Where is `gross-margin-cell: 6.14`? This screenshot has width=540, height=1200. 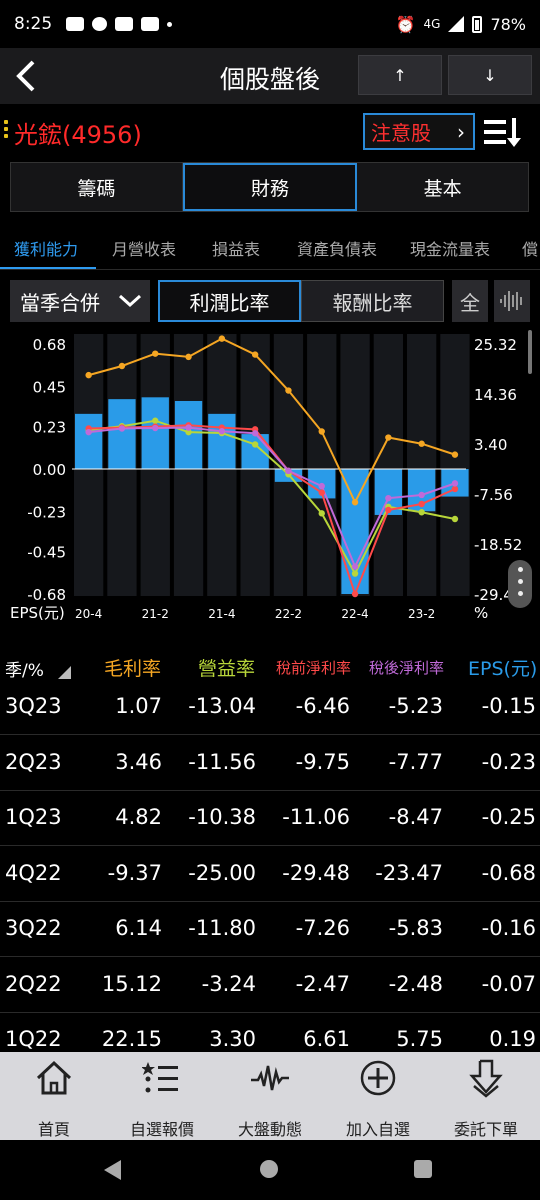 gross-margin-cell: 6.14 is located at coordinates (138, 928).